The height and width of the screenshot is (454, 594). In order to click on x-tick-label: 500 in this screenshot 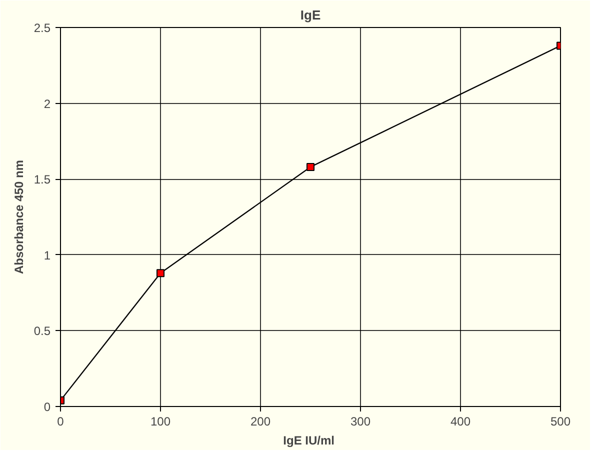, I will do `click(560, 421)`.